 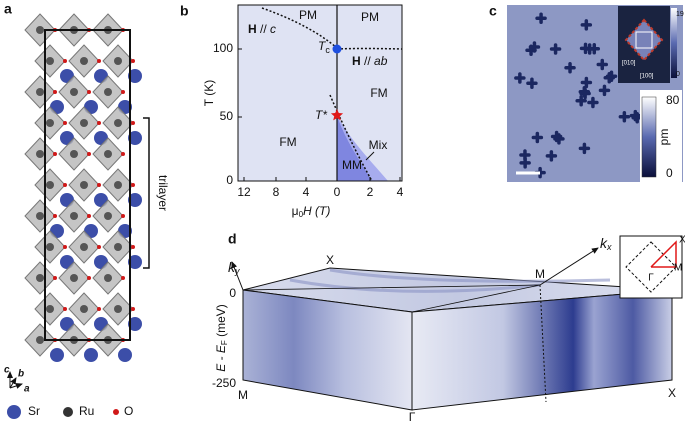 I want to click on cut-line, so click(x=476, y=298).